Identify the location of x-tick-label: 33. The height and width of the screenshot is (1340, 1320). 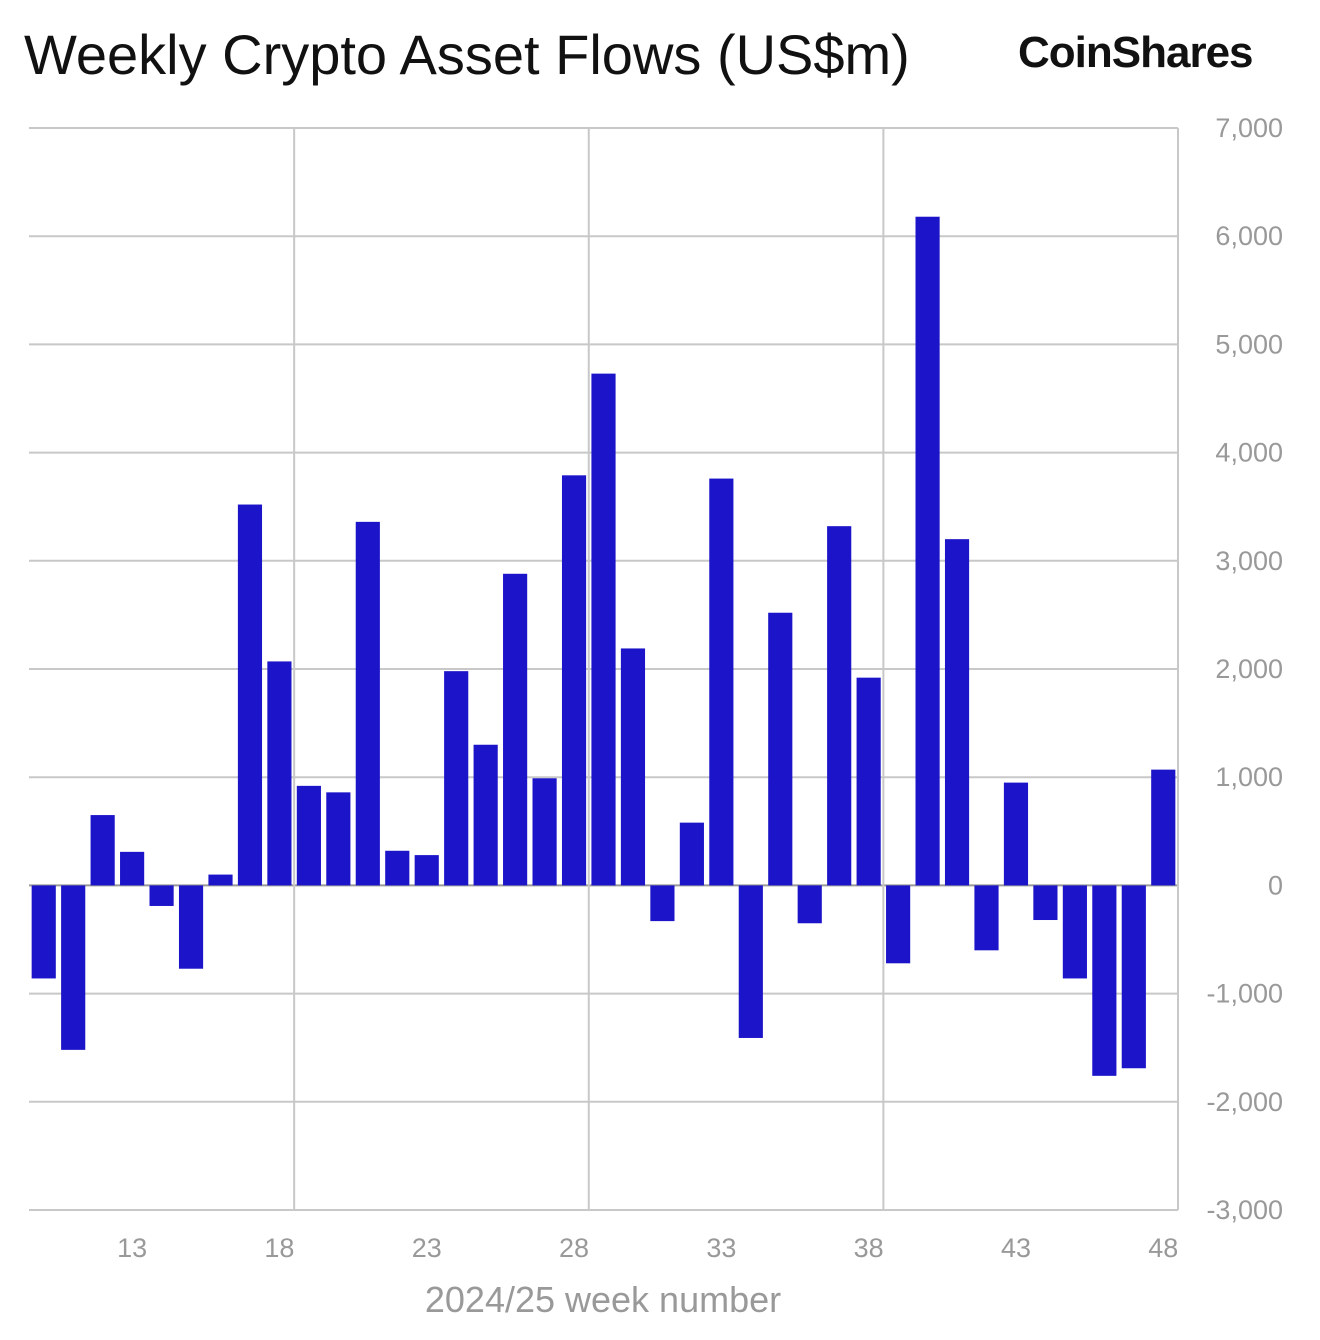
(721, 1248).